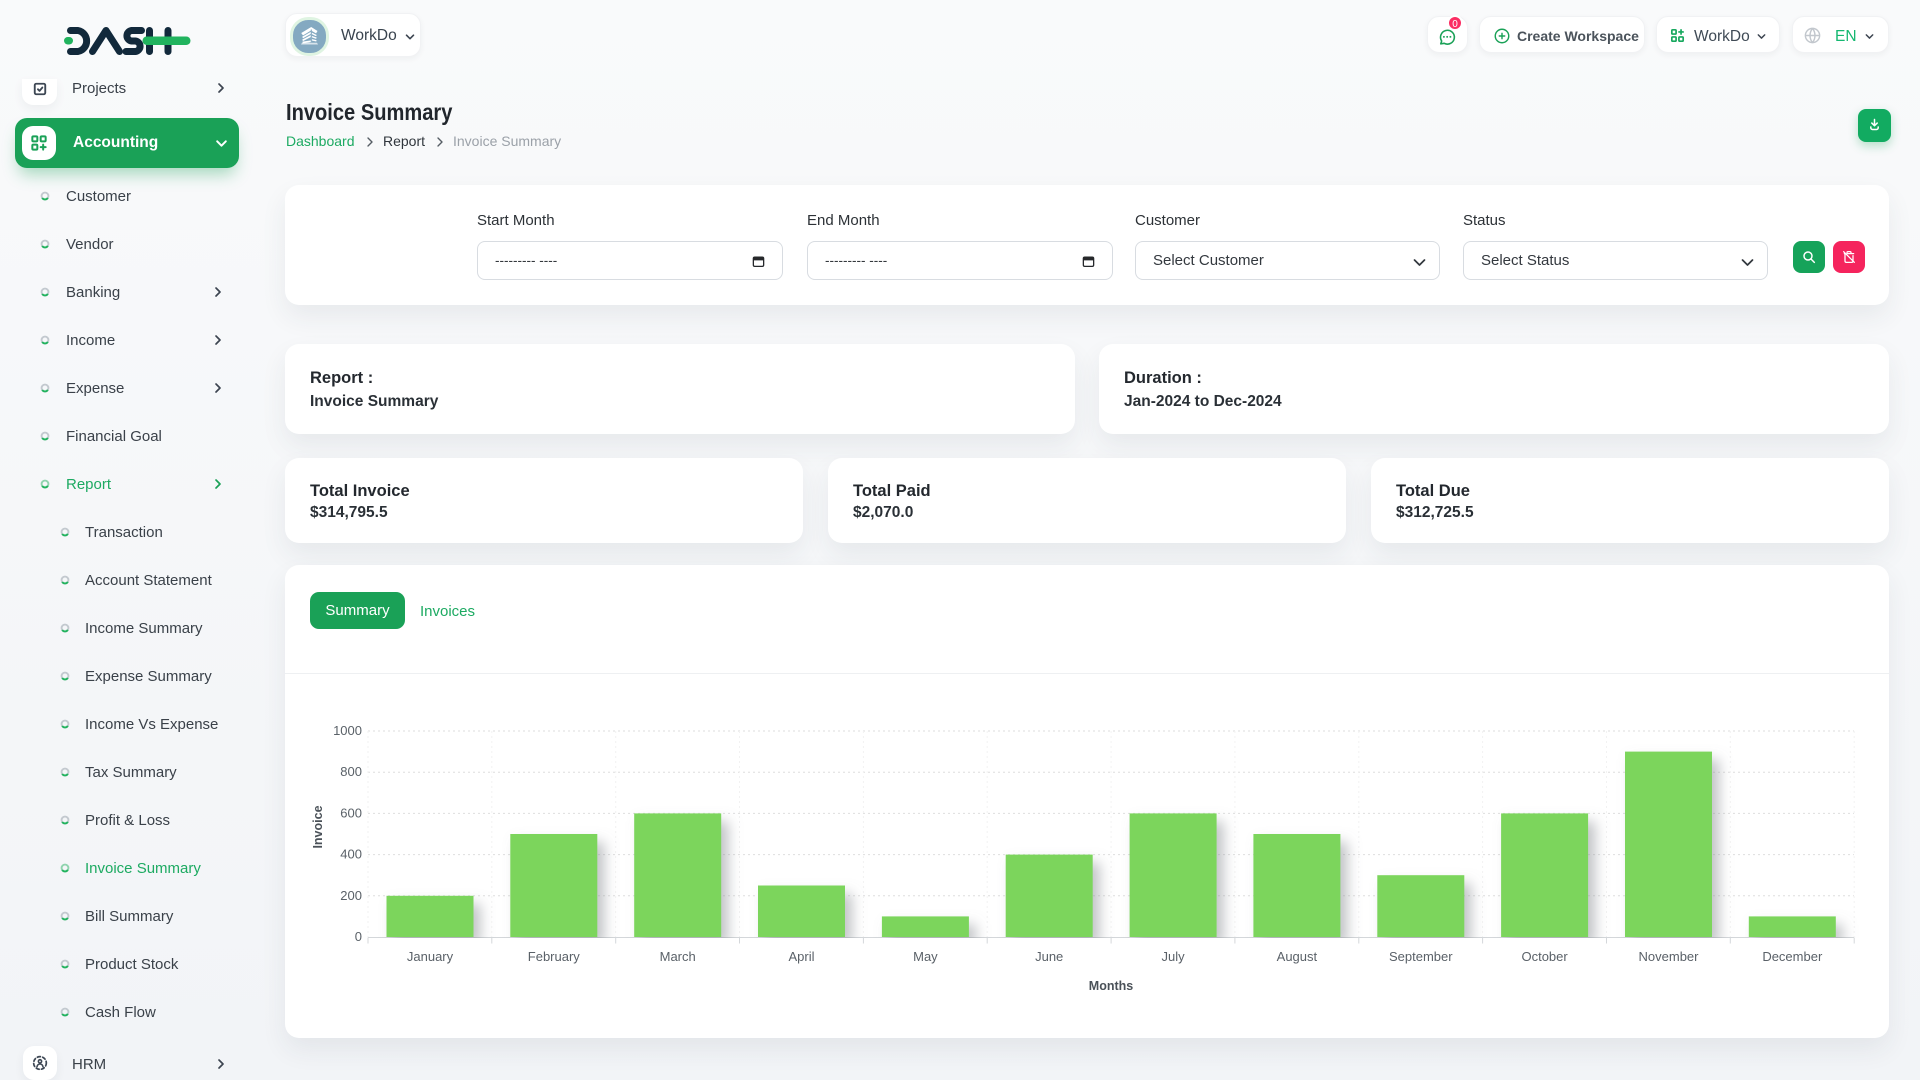 This screenshot has width=1920, height=1080. I want to click on svg-text: Months, so click(1111, 986).